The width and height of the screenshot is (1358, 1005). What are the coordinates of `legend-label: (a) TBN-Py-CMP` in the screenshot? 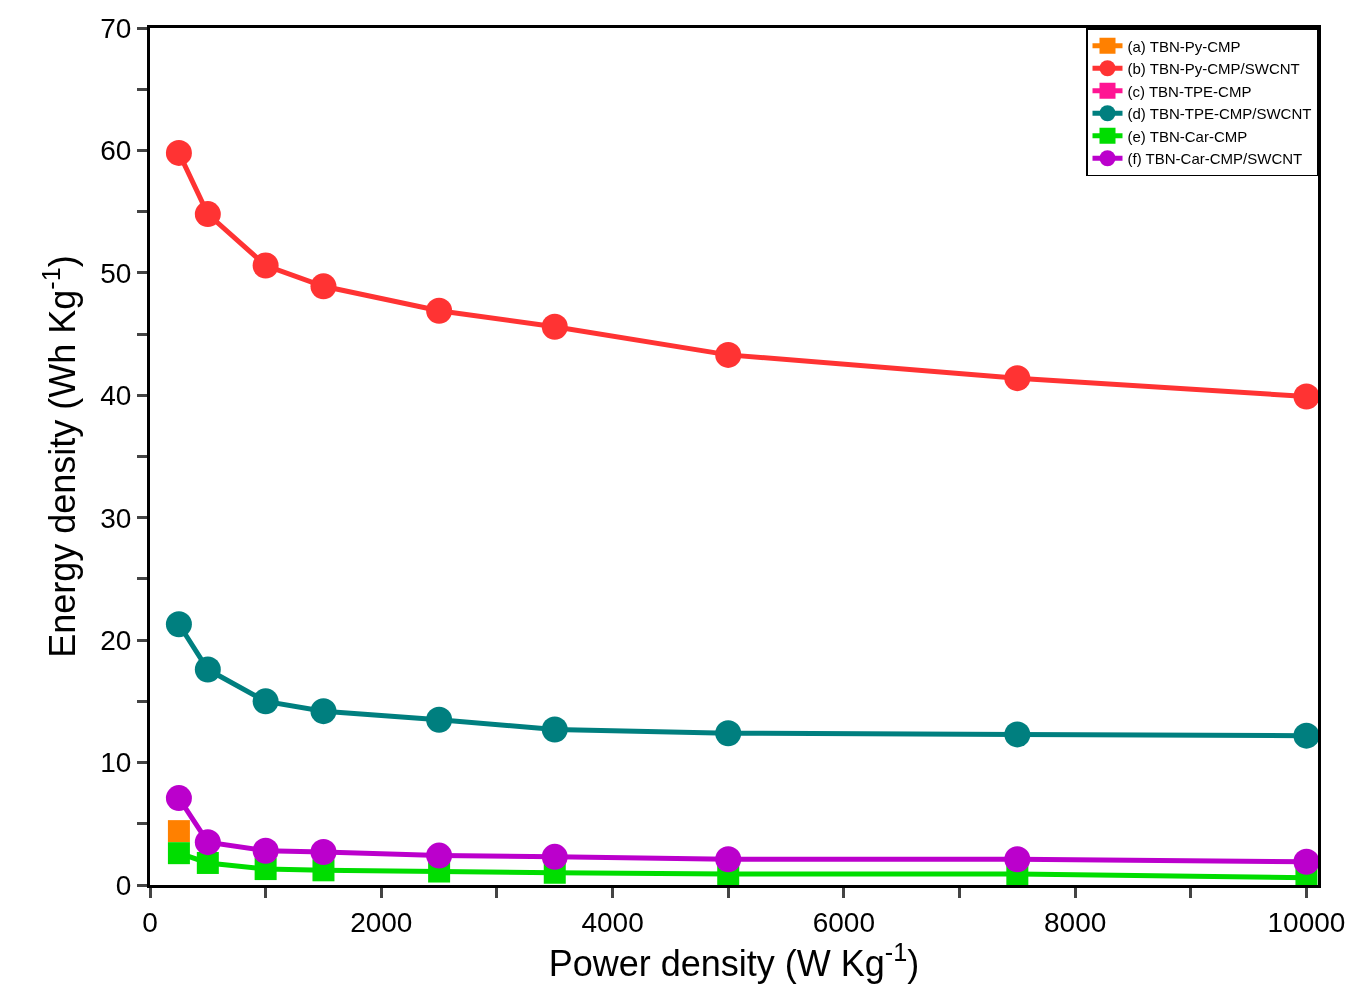 It's located at (1184, 46).